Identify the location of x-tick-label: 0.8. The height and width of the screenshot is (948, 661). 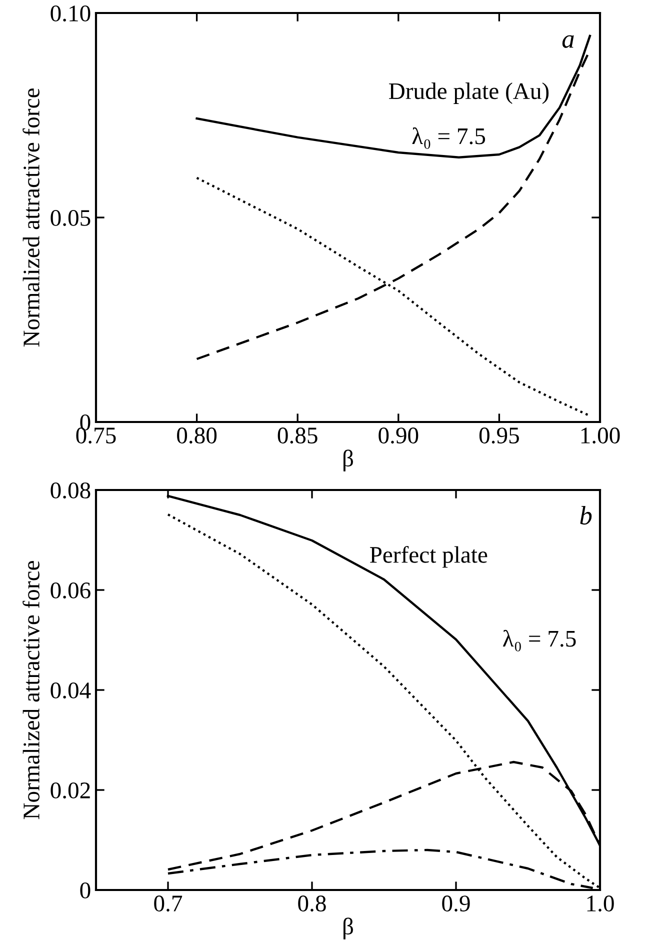
(312, 904).